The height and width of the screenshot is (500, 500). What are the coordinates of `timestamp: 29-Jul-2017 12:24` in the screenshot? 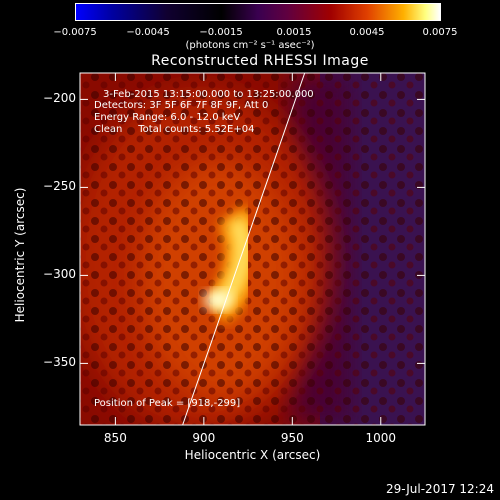 It's located at (439, 489).